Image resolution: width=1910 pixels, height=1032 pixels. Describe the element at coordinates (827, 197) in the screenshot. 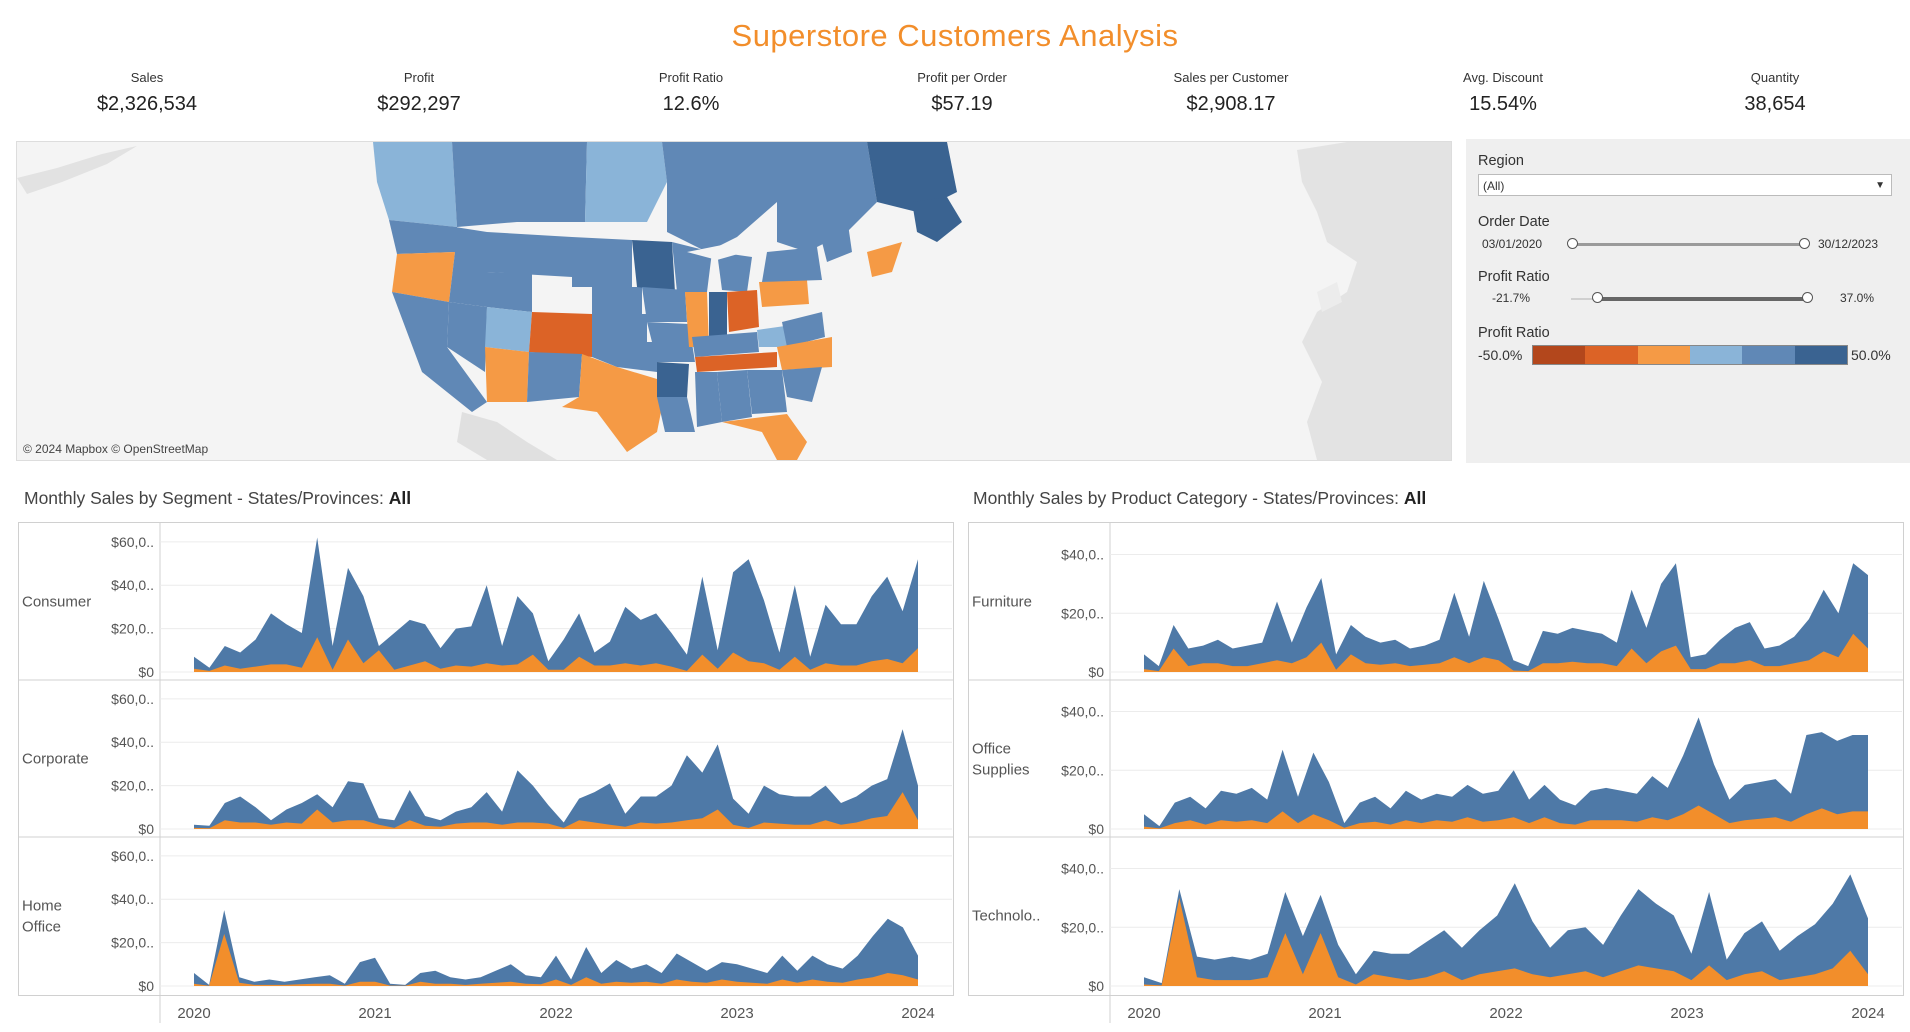

I see `region-quebec` at that location.